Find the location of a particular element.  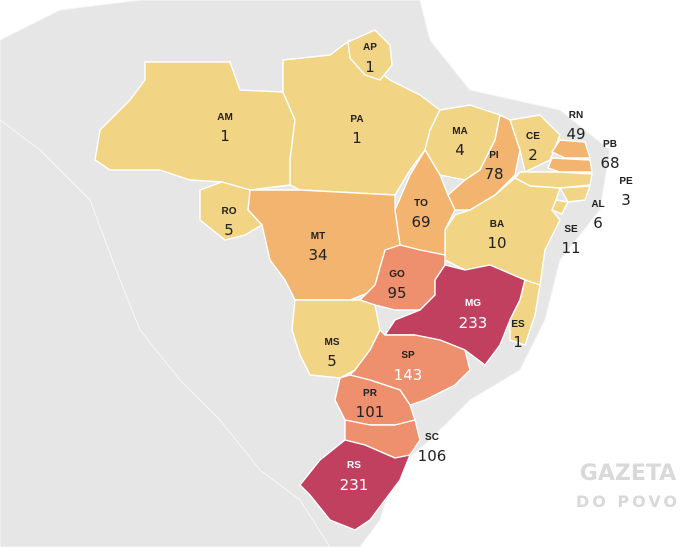

state-value: 4 is located at coordinates (460, 150).